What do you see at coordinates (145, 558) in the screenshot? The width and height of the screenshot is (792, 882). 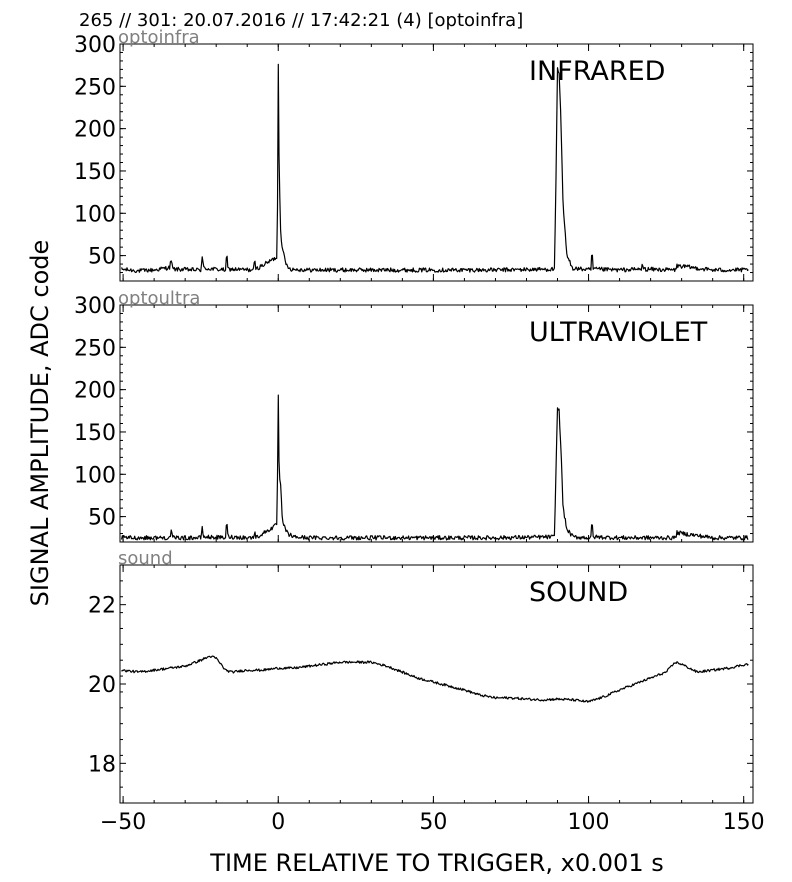 I see `panel-tag: sound` at bounding box center [145, 558].